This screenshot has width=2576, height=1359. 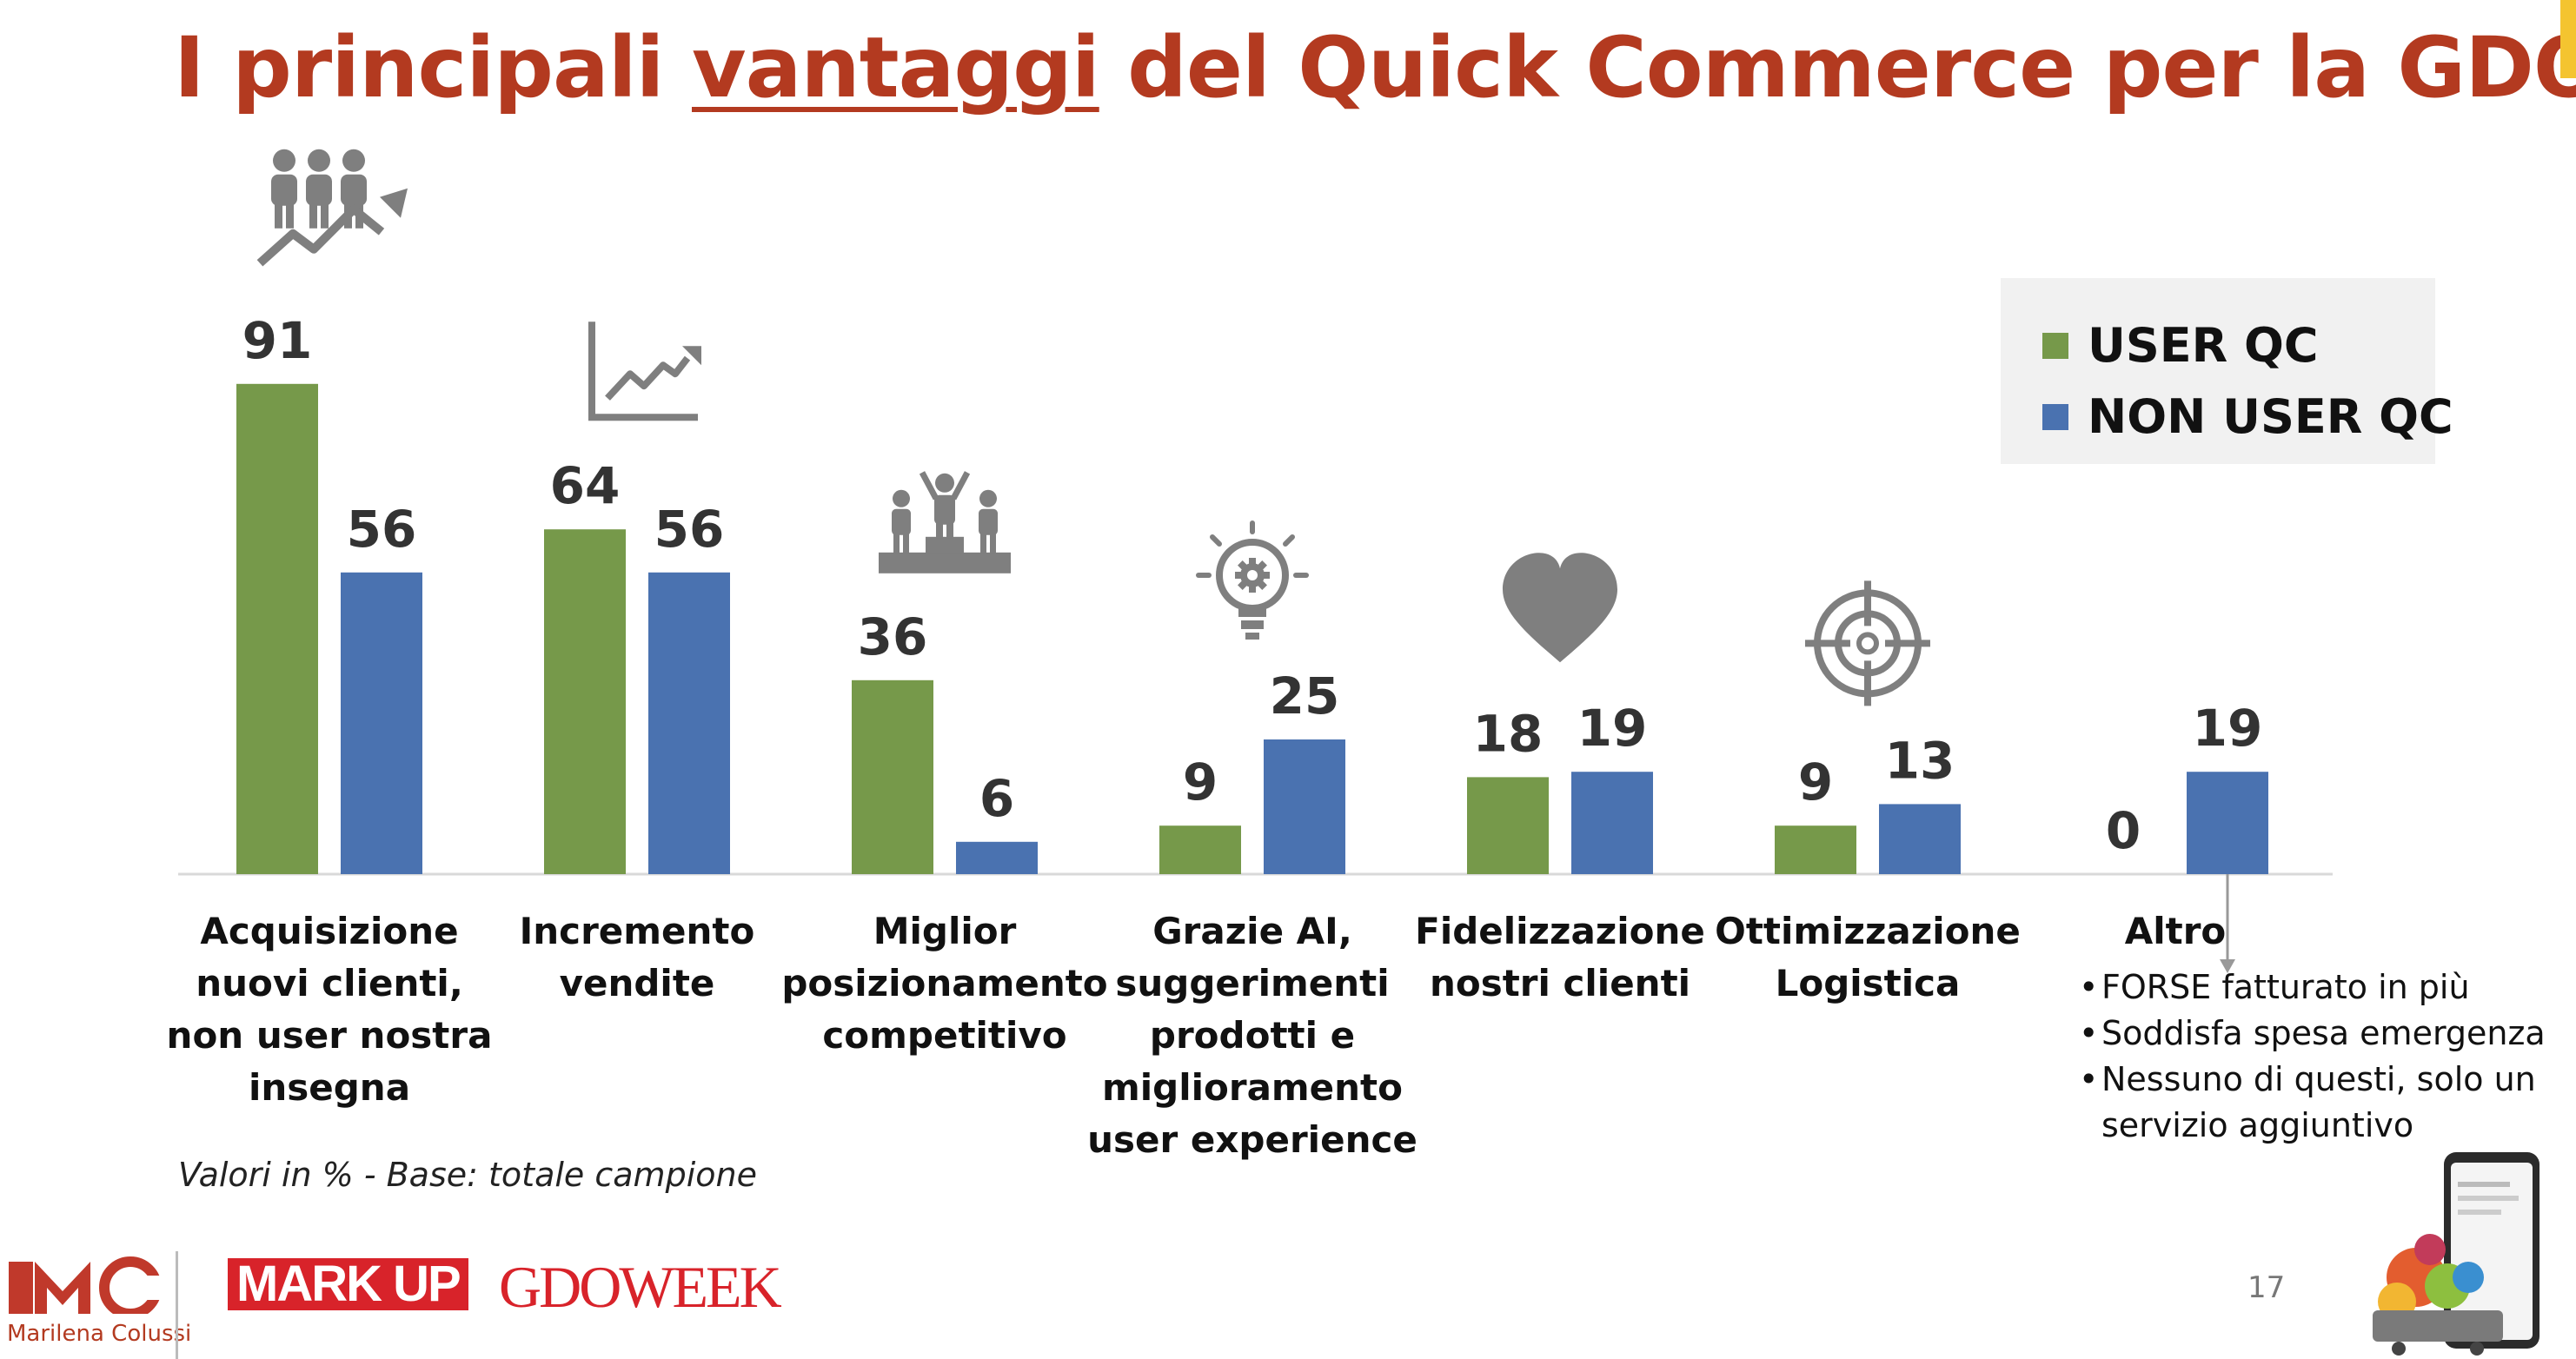 What do you see at coordinates (896, 68) in the screenshot?
I see `title-underlined-word: vantaggi` at bounding box center [896, 68].